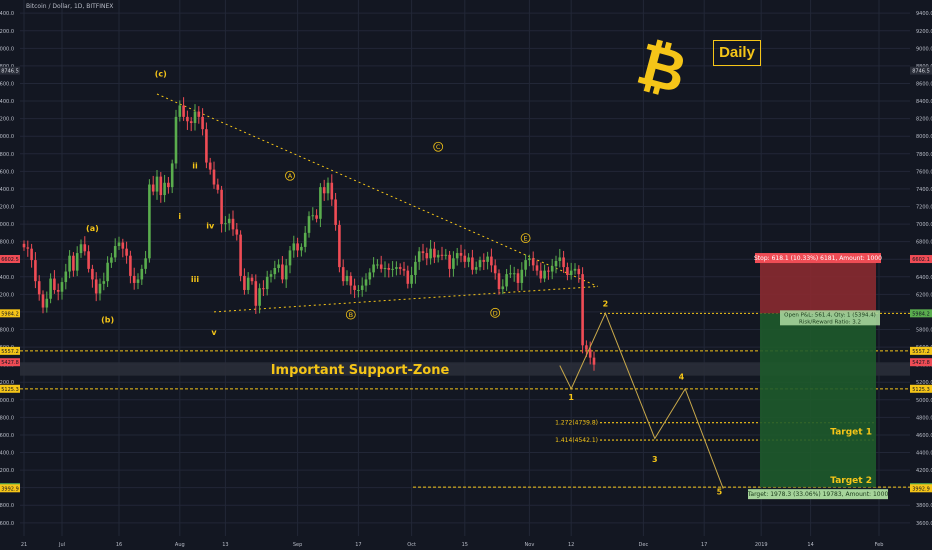  What do you see at coordinates (924, 331) in the screenshot?
I see `y-tick-right: 5800.0` at bounding box center [924, 331].